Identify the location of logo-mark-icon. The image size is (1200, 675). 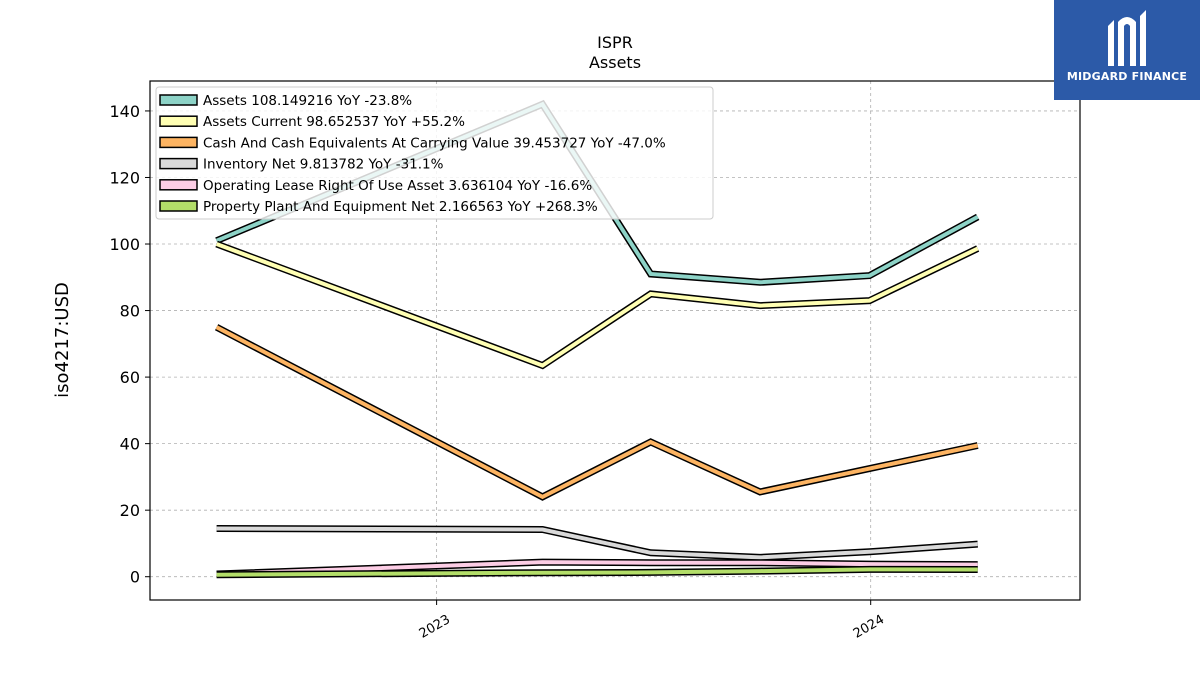
(1127, 38).